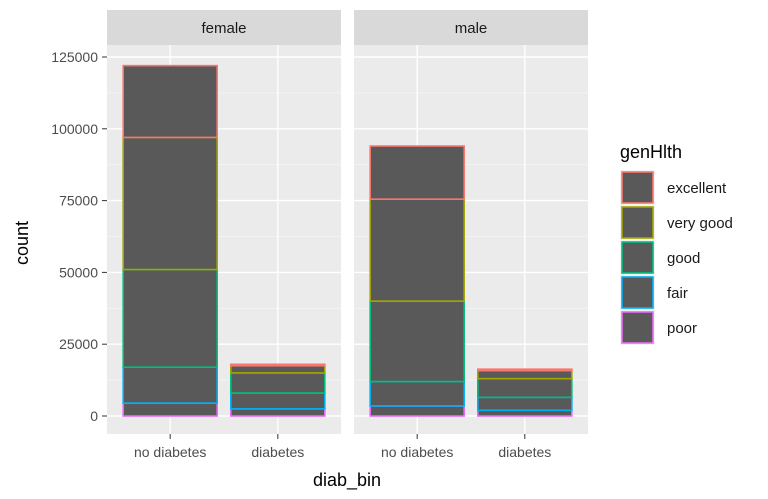 The image size is (768, 499). What do you see at coordinates (676, 243) in the screenshot?
I see `legend: genHlth excellent very good good fair poor` at bounding box center [676, 243].